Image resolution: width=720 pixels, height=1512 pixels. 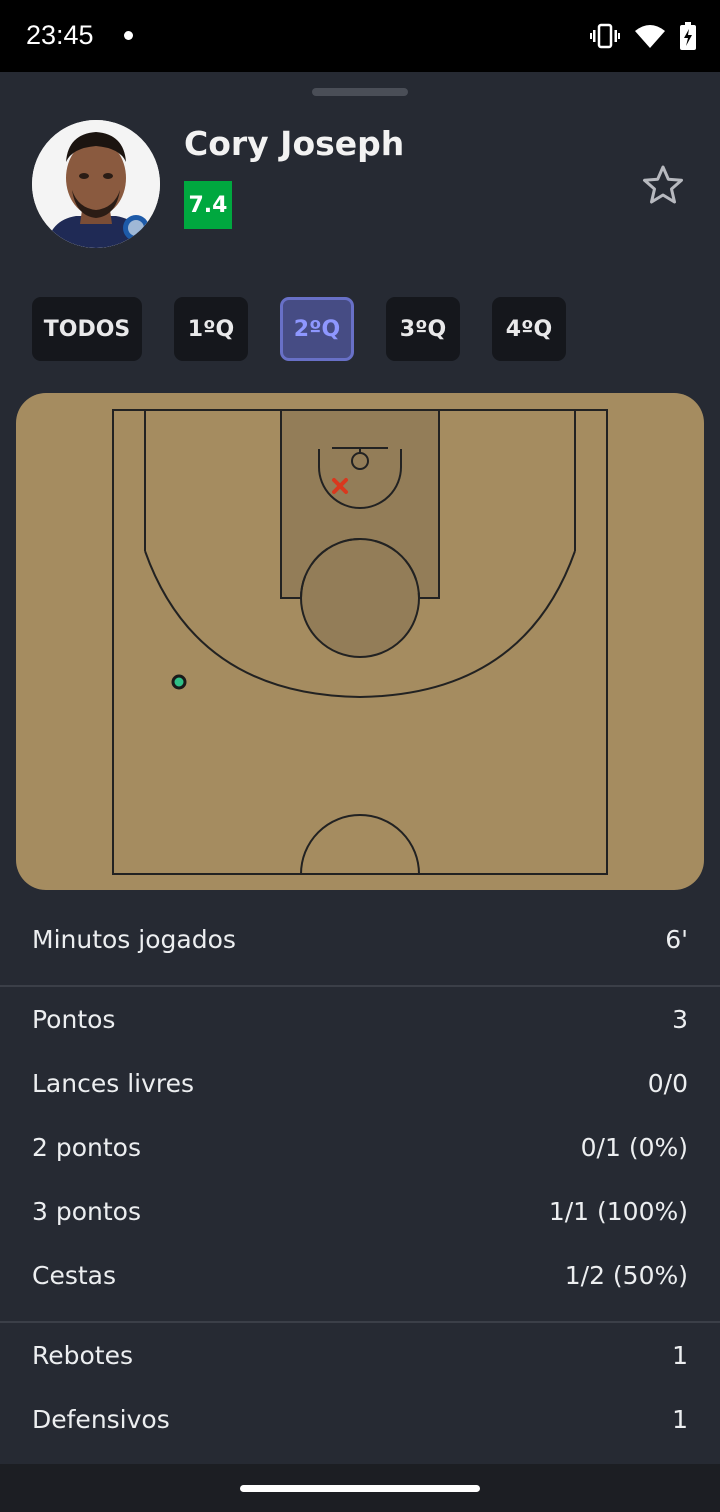 What do you see at coordinates (360, 92) in the screenshot?
I see `sheet-drag-handle` at bounding box center [360, 92].